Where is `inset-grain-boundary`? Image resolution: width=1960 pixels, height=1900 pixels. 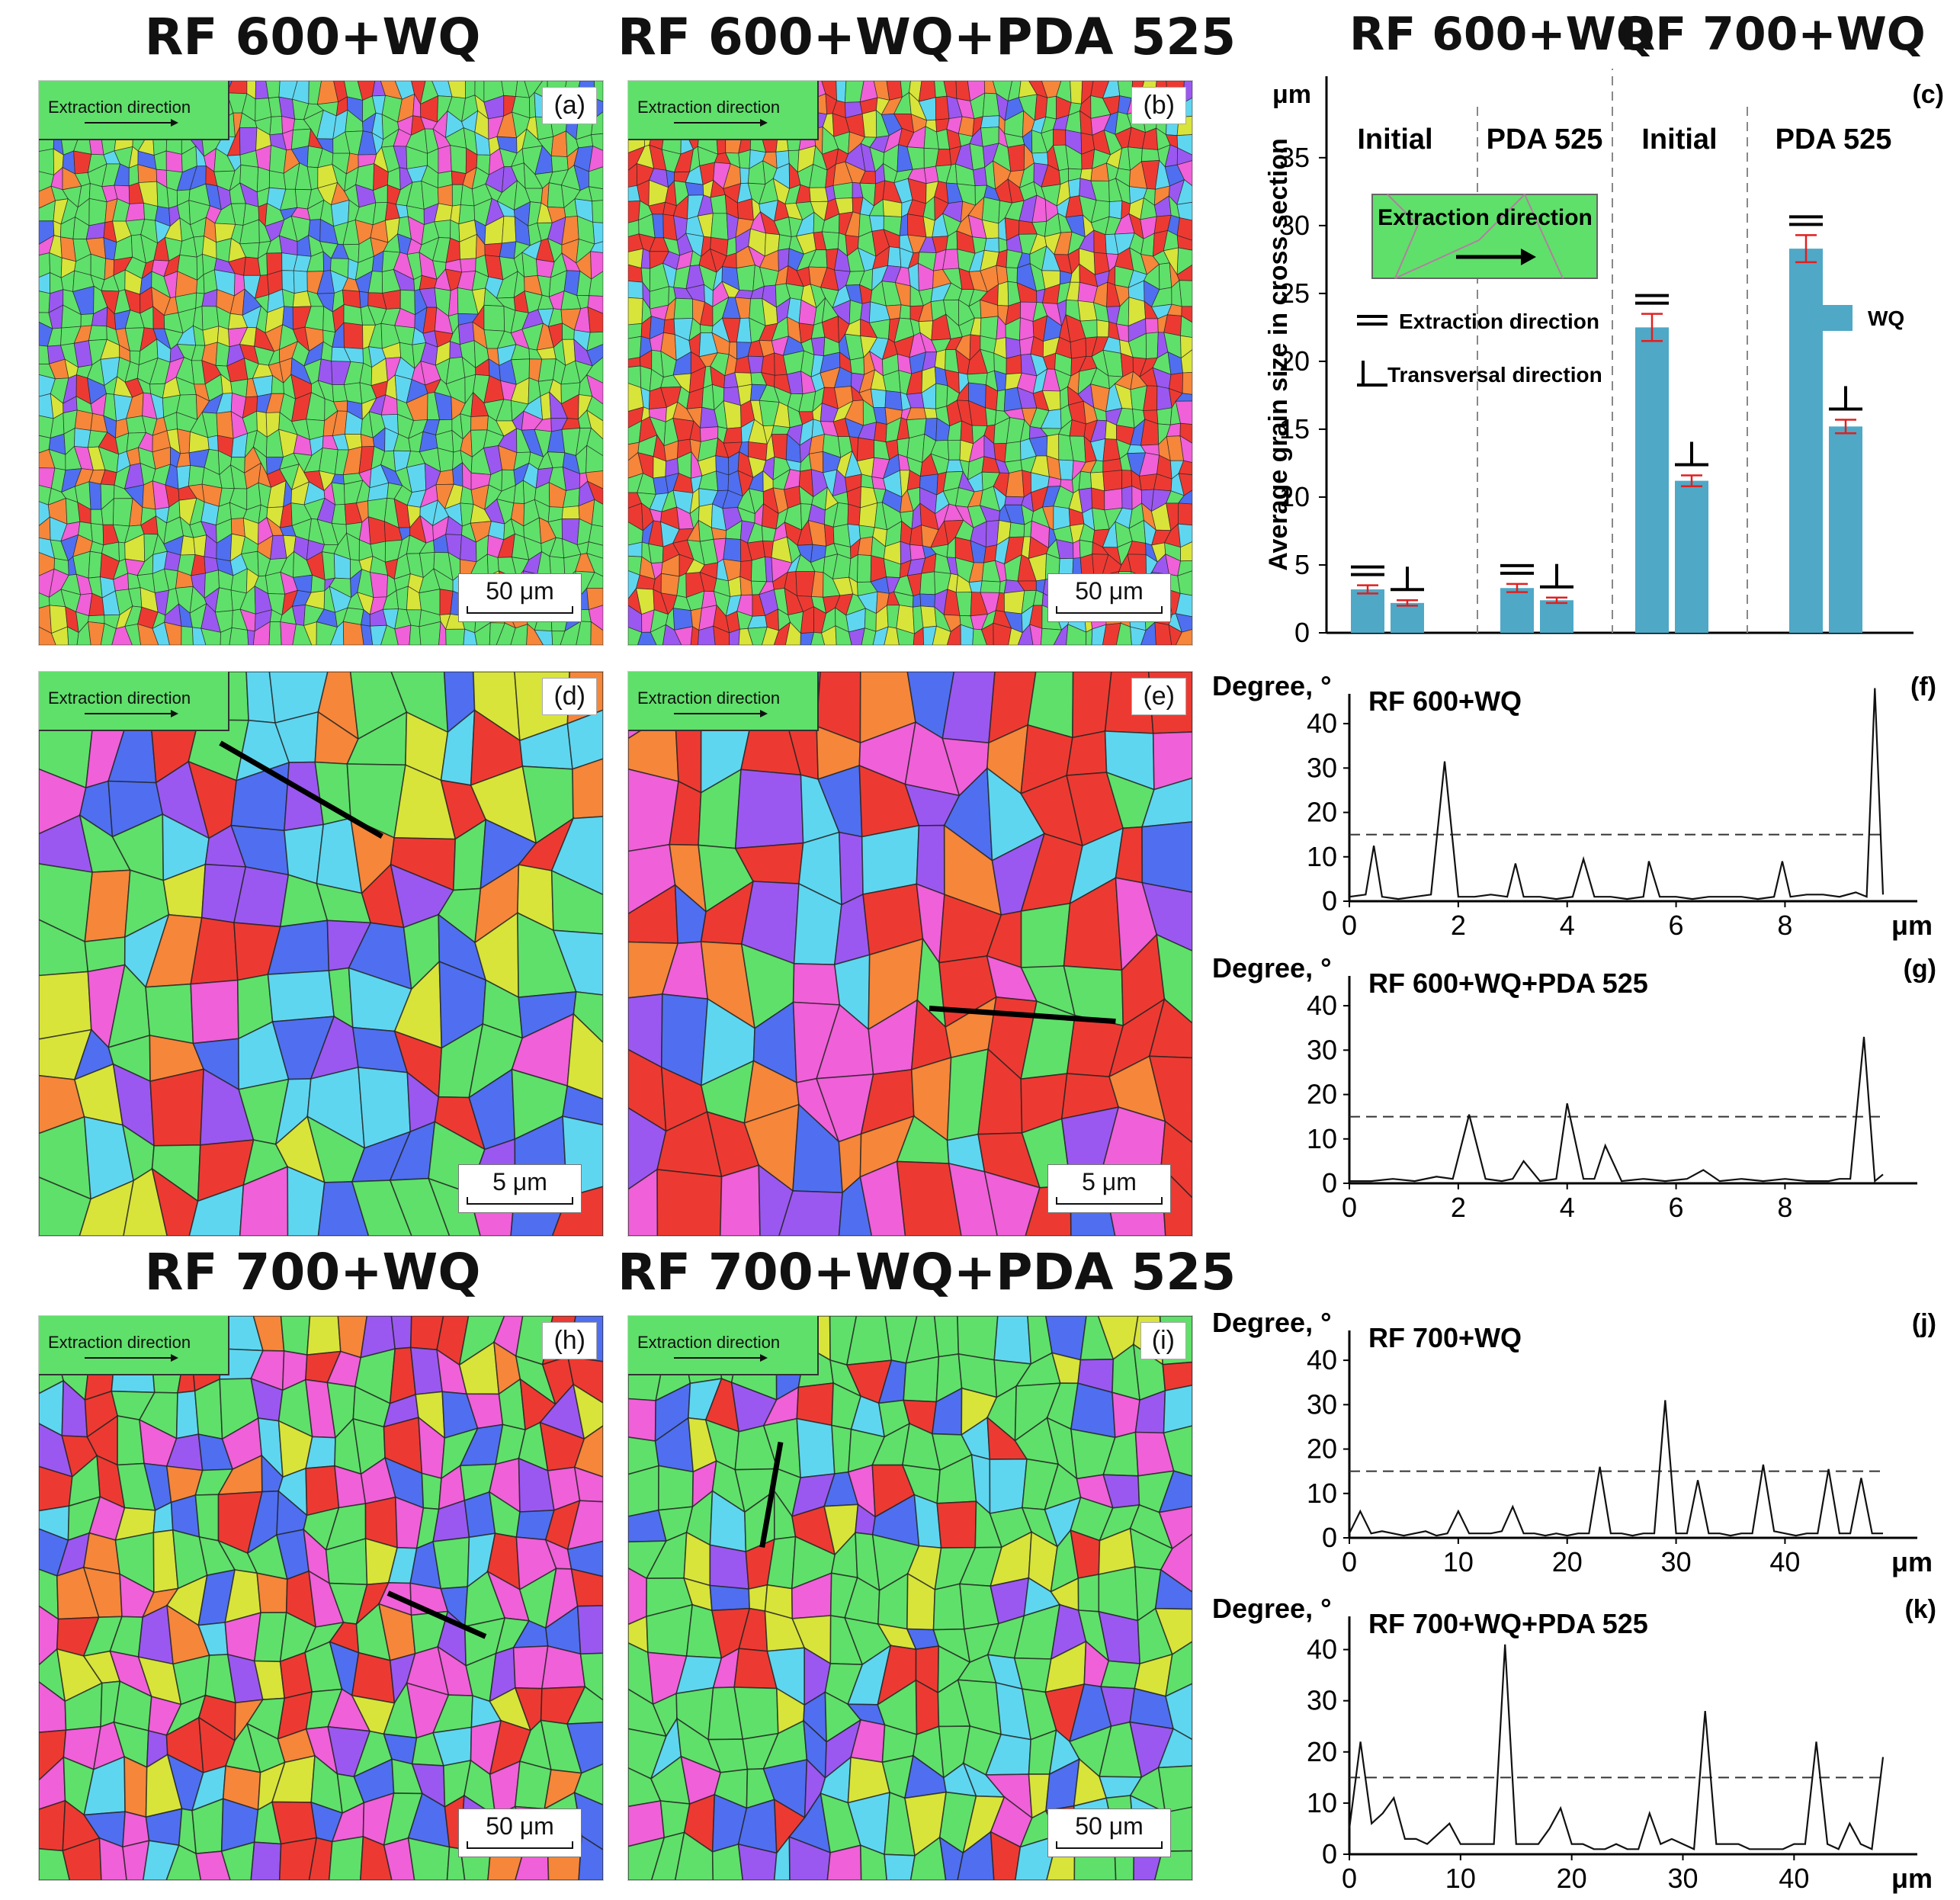
inset-grain-boundary is located at coordinates (1544, 236).